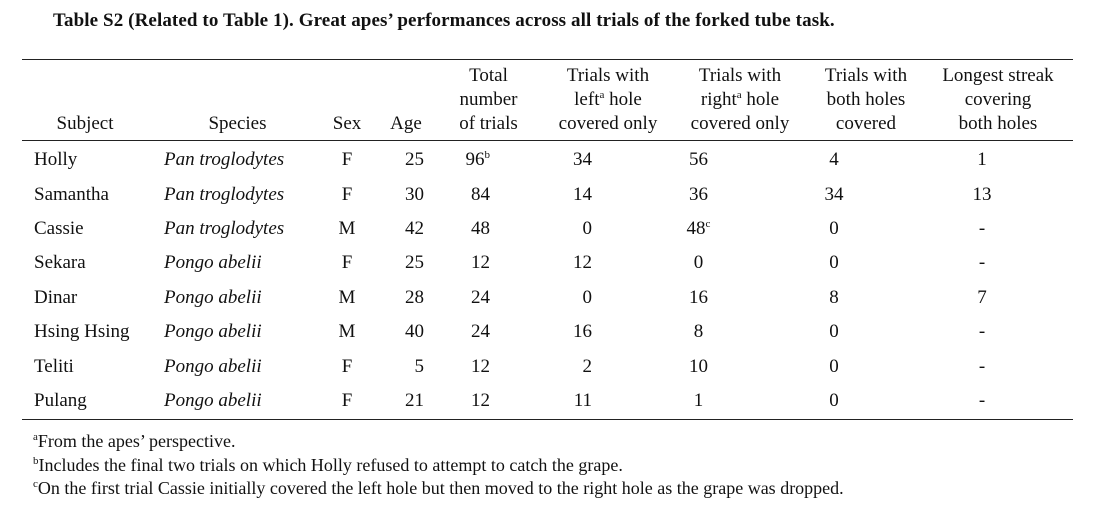  What do you see at coordinates (406, 123) in the screenshot?
I see `header-age: Age` at bounding box center [406, 123].